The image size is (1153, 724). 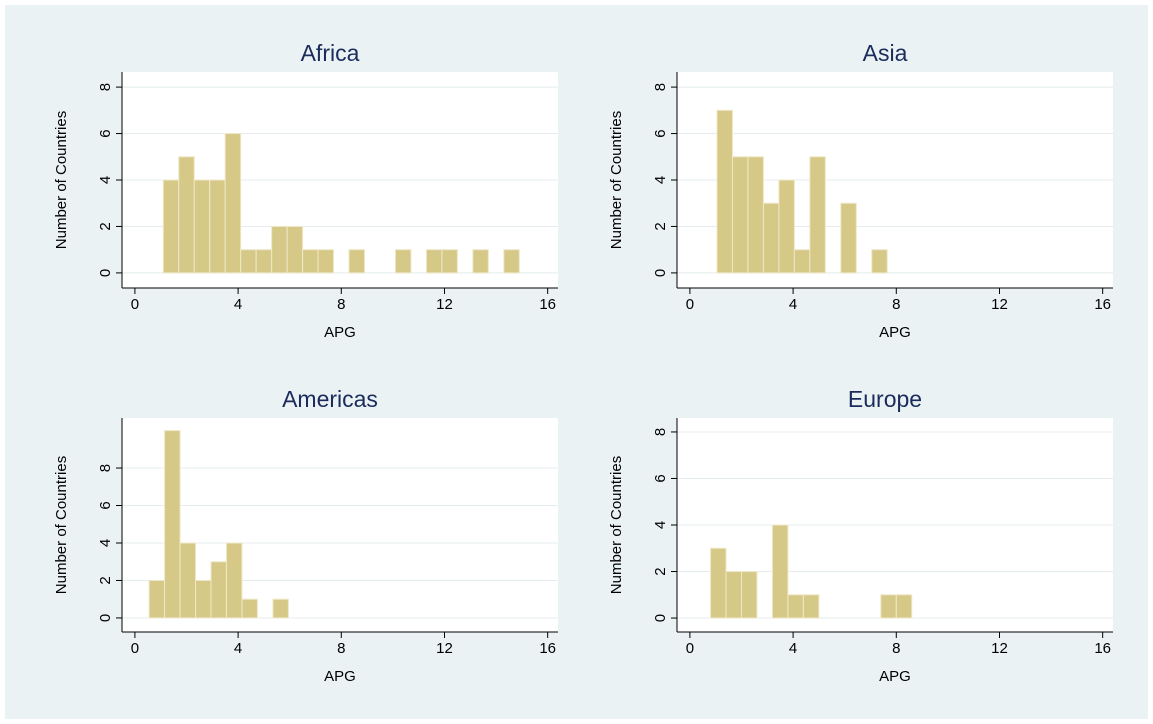 I want to click on panel-title: Asia, so click(x=885, y=53).